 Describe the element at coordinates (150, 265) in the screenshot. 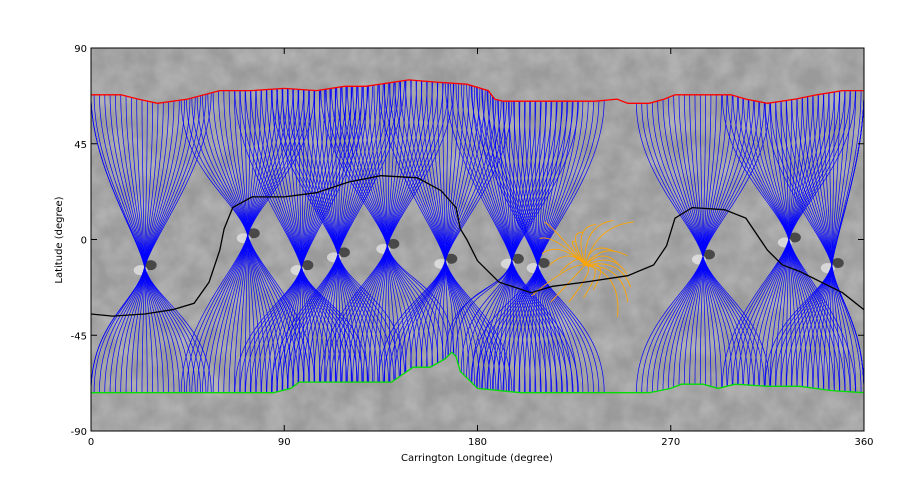

I see `dark-spot` at that location.